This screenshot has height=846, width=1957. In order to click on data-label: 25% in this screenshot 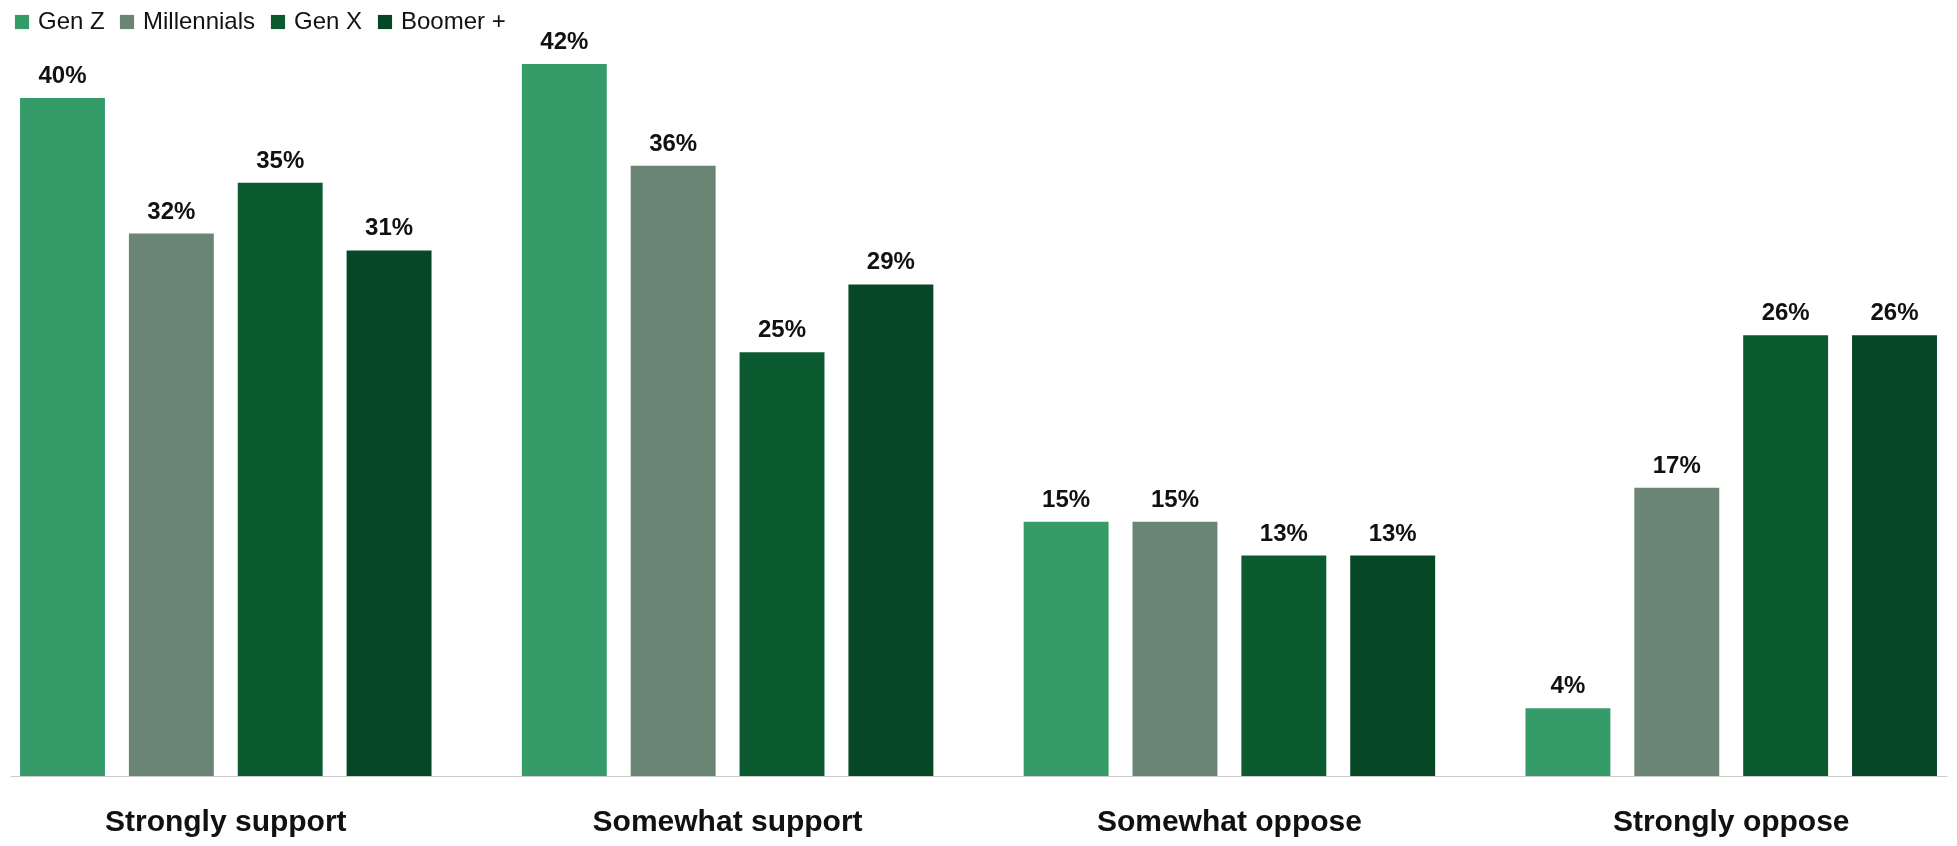, I will do `click(782, 329)`.